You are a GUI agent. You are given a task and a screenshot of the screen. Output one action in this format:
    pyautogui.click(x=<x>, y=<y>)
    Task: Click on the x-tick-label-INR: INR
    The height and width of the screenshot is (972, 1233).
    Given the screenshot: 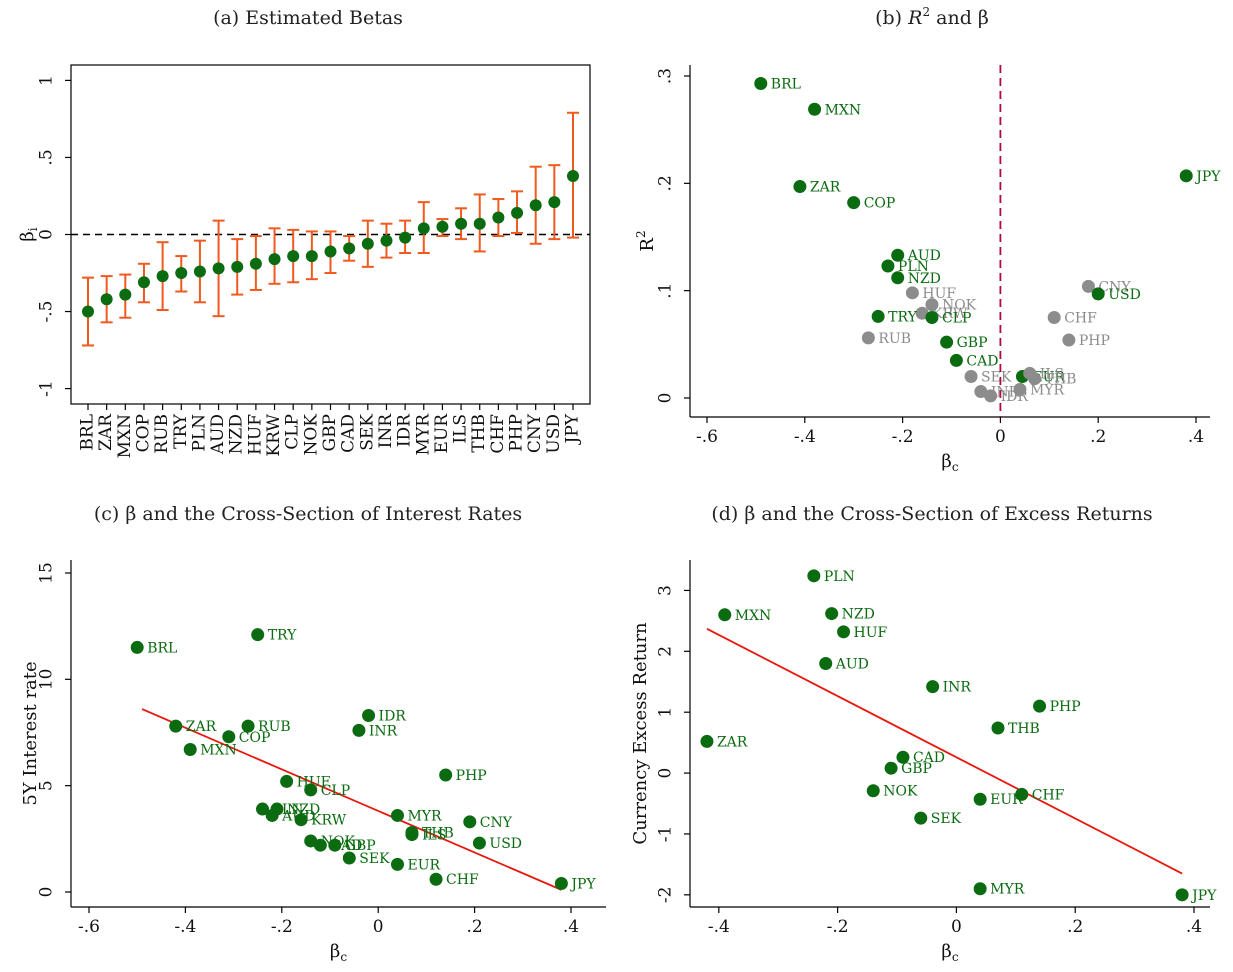 What is the action you would take?
    pyautogui.click(x=386, y=431)
    